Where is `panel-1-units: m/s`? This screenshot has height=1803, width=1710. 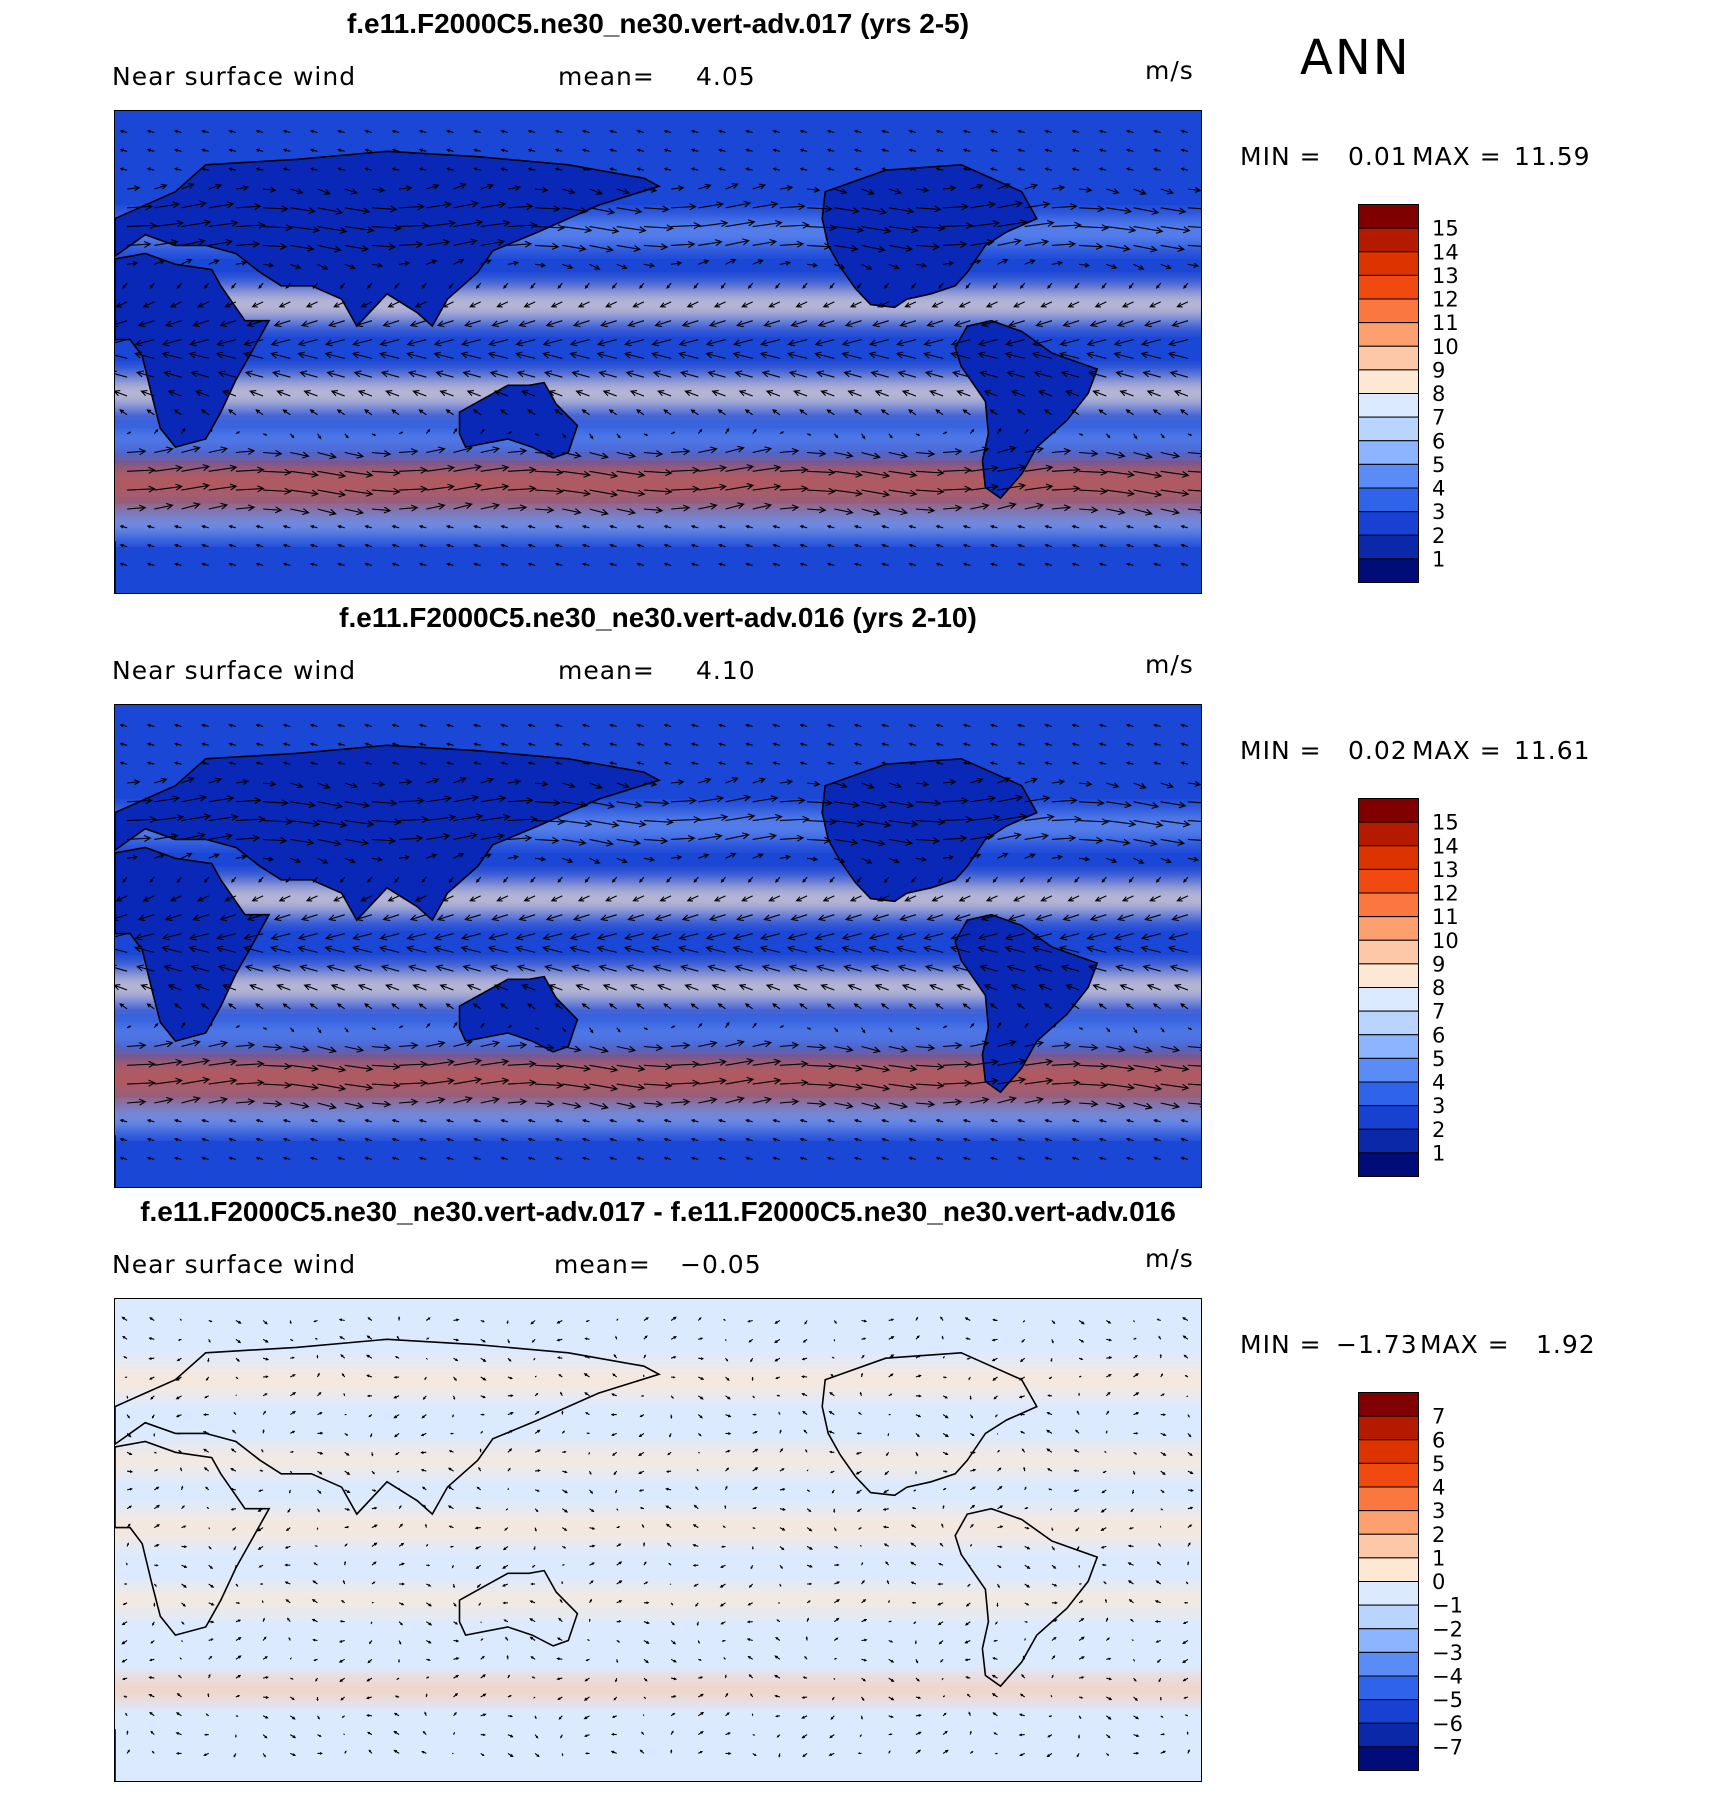 panel-1-units: m/s is located at coordinates (1169, 70).